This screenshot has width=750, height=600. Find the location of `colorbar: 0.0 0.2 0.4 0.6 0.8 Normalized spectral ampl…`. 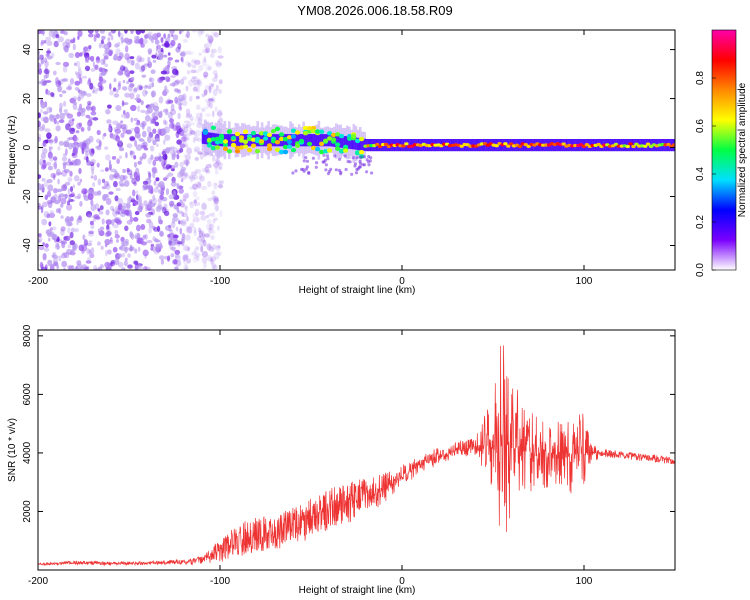

colorbar: 0.0 0.2 0.4 0.6 0.8 Normalized spectral ampl… is located at coordinates (721, 153).